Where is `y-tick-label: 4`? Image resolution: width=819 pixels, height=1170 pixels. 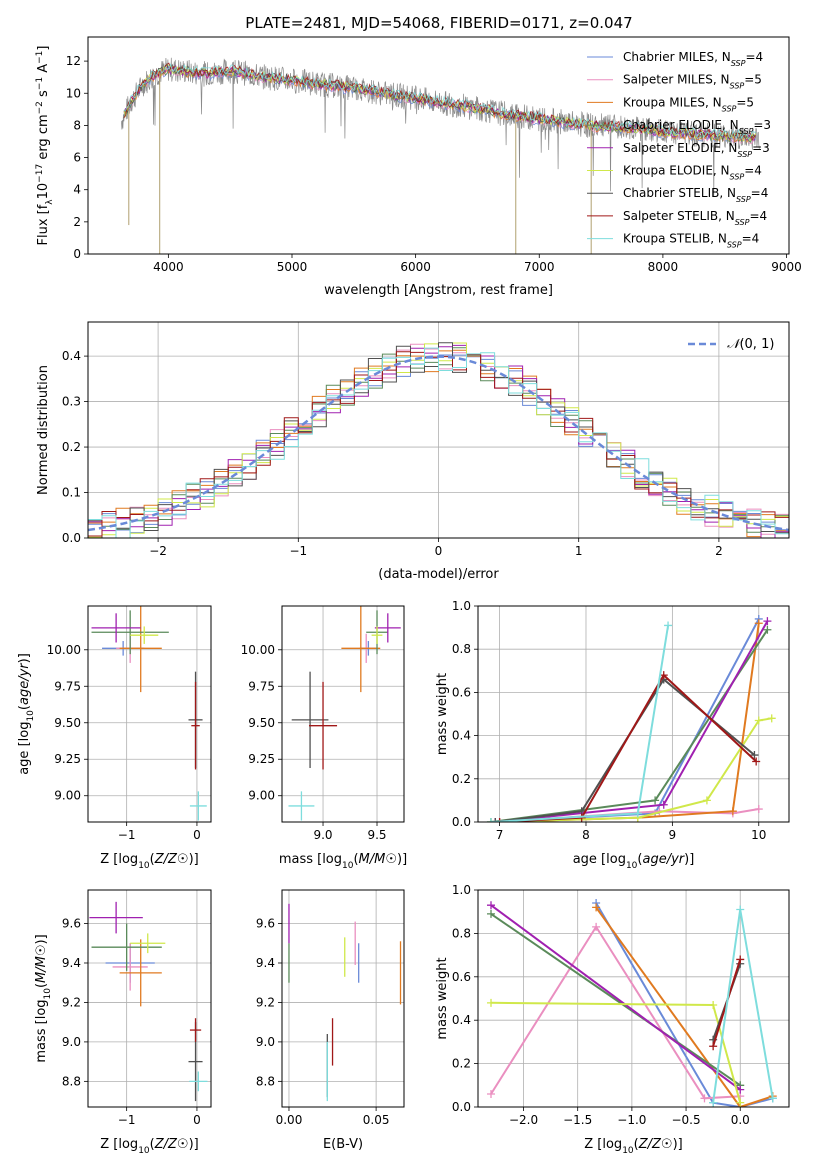 y-tick-label: 4 is located at coordinates (77, 190).